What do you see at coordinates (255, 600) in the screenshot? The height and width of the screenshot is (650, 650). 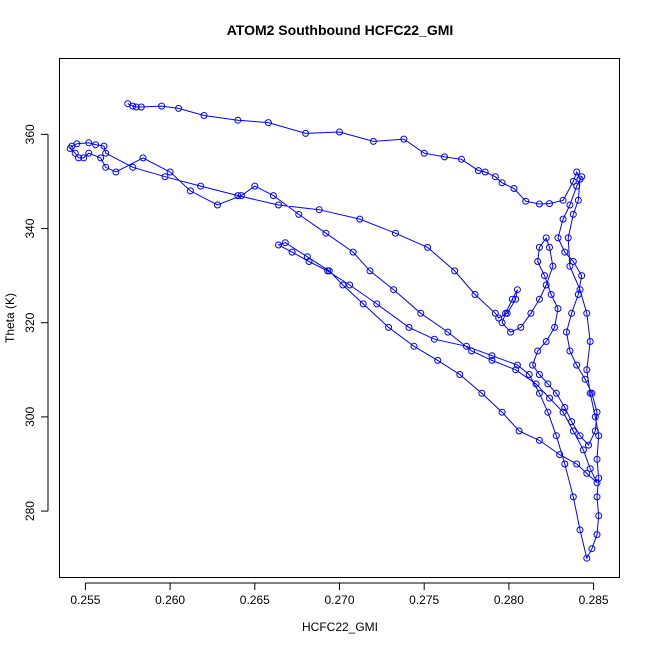 I see `x-tick-label: 0.265` at bounding box center [255, 600].